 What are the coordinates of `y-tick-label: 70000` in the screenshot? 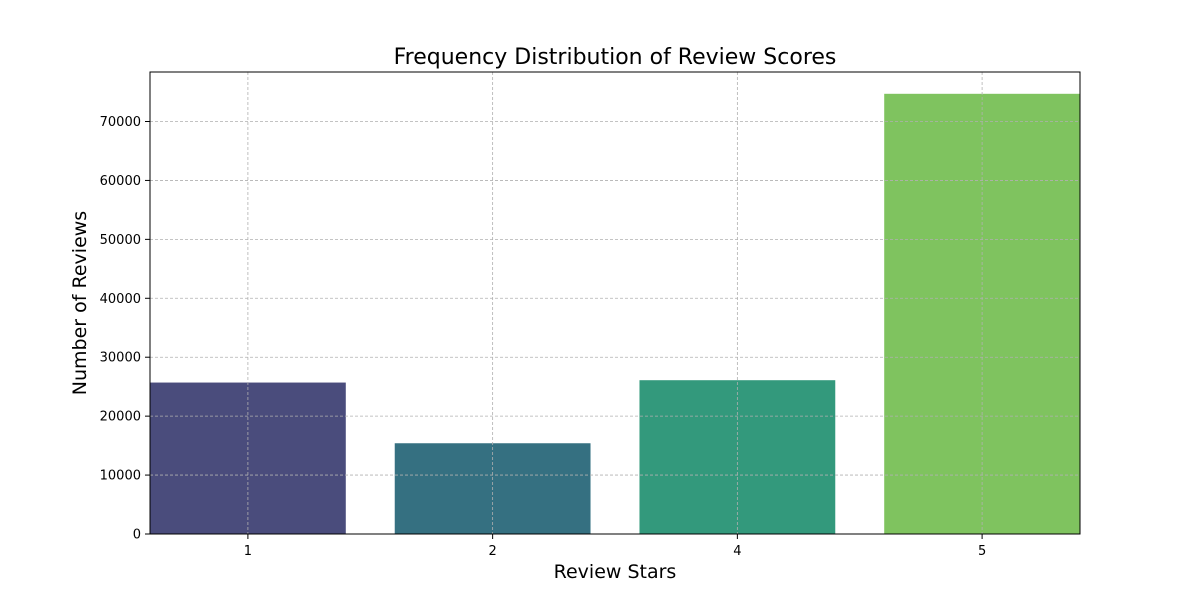 It's located at (120, 122).